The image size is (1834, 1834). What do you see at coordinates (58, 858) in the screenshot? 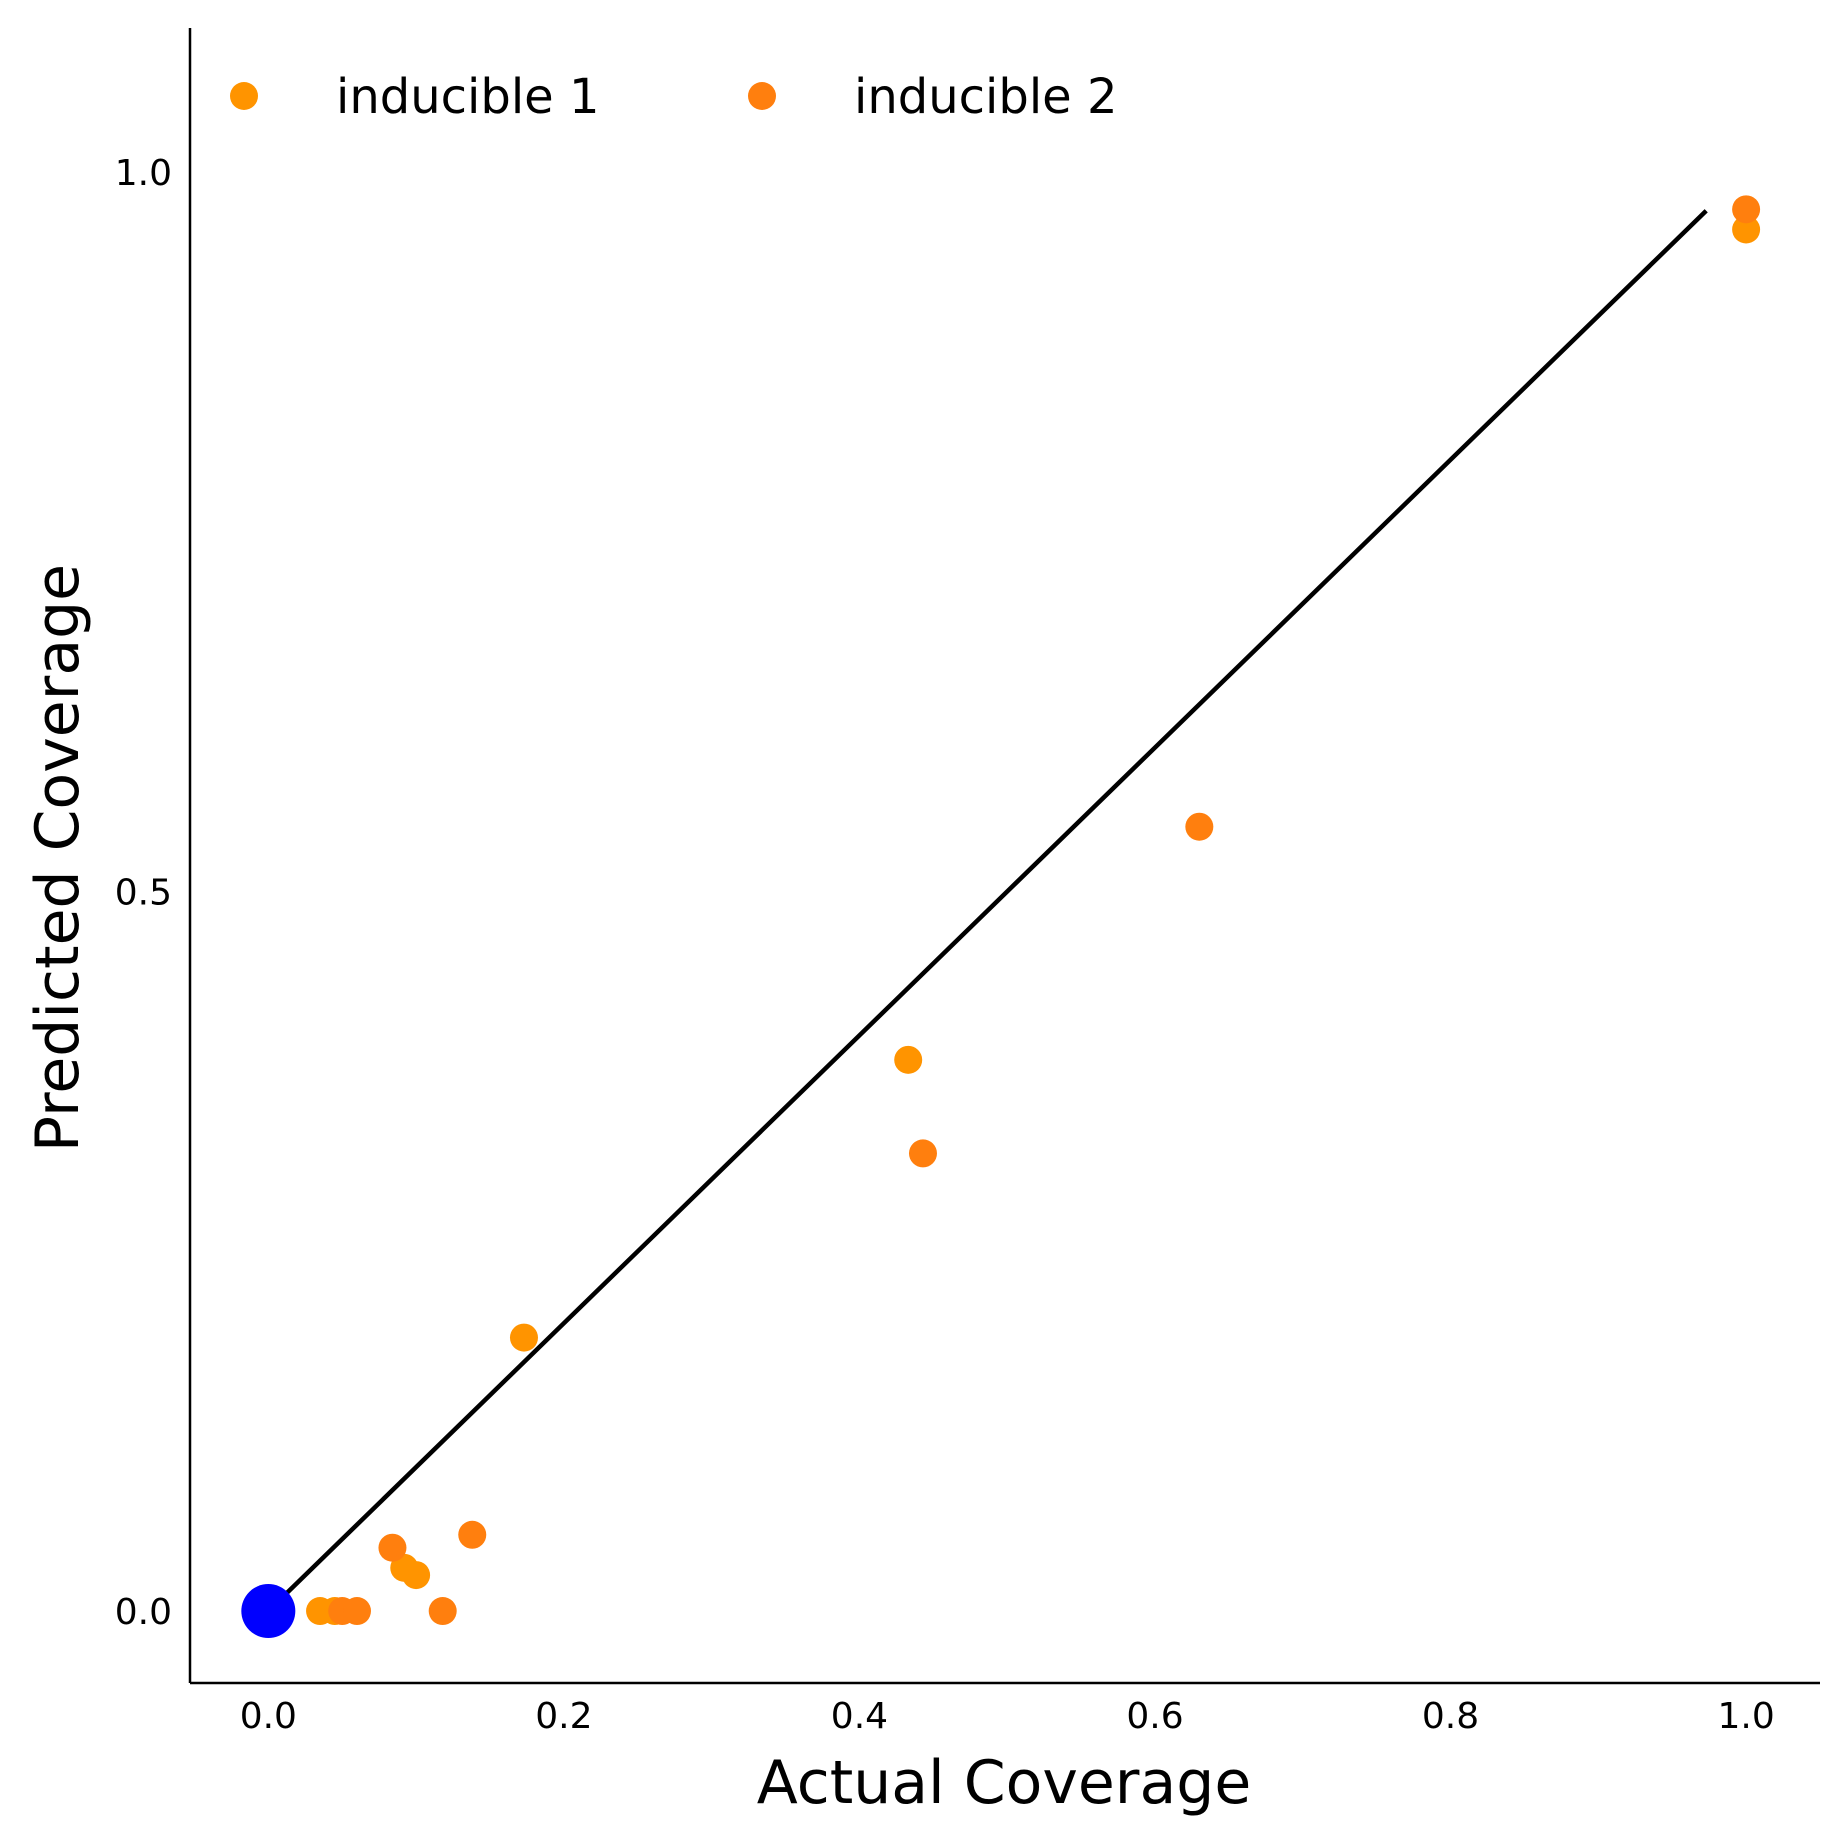
I see `y-axis-label: Predicted Coverage` at bounding box center [58, 858].